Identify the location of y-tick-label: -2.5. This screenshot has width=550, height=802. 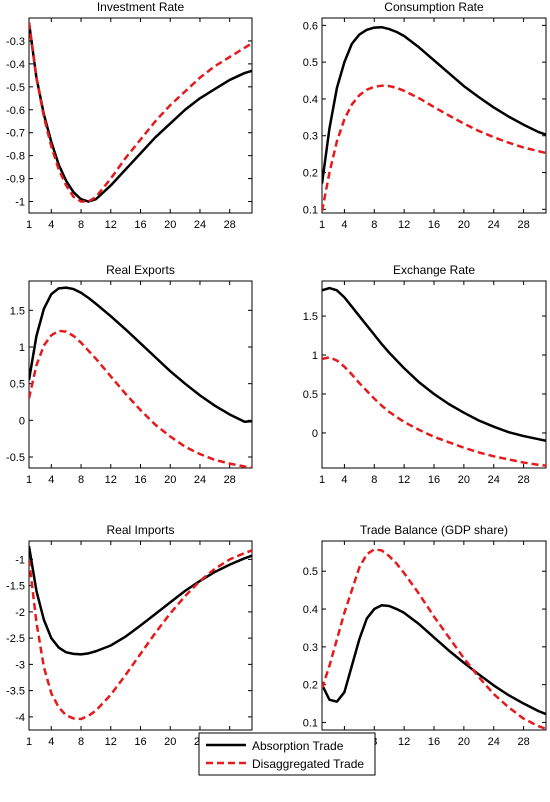
(15, 639).